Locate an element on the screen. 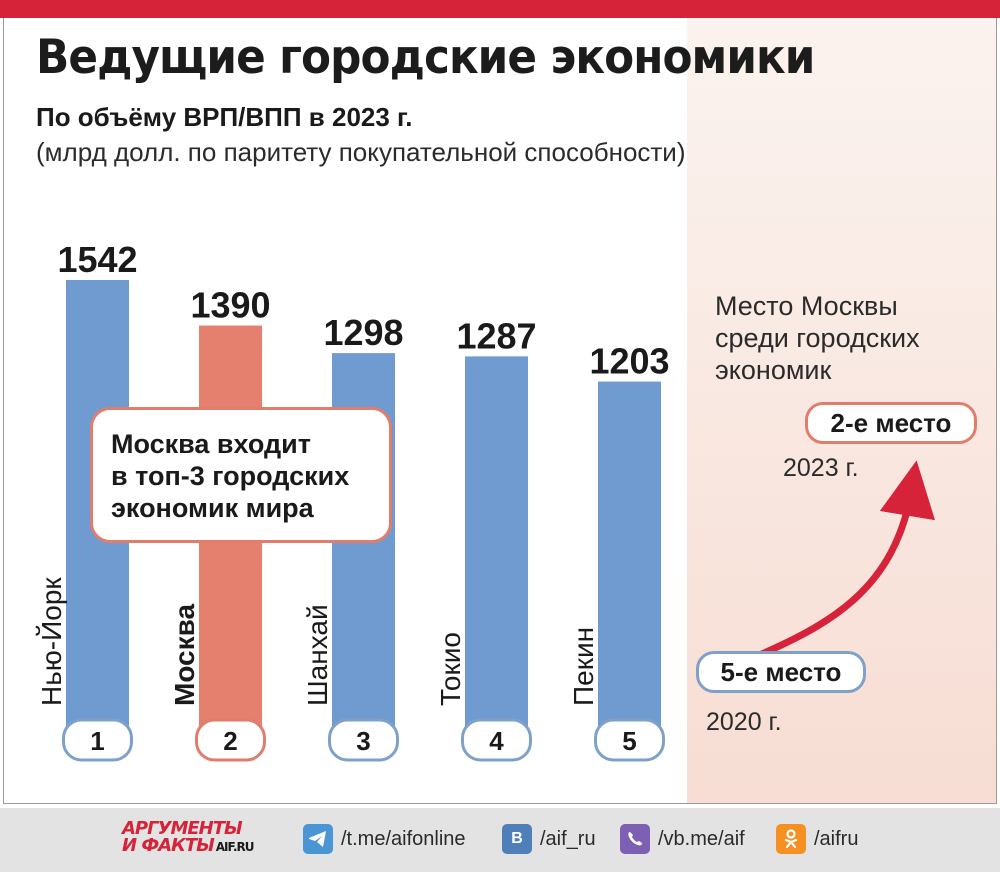  rank-number: 4 is located at coordinates (496, 741).